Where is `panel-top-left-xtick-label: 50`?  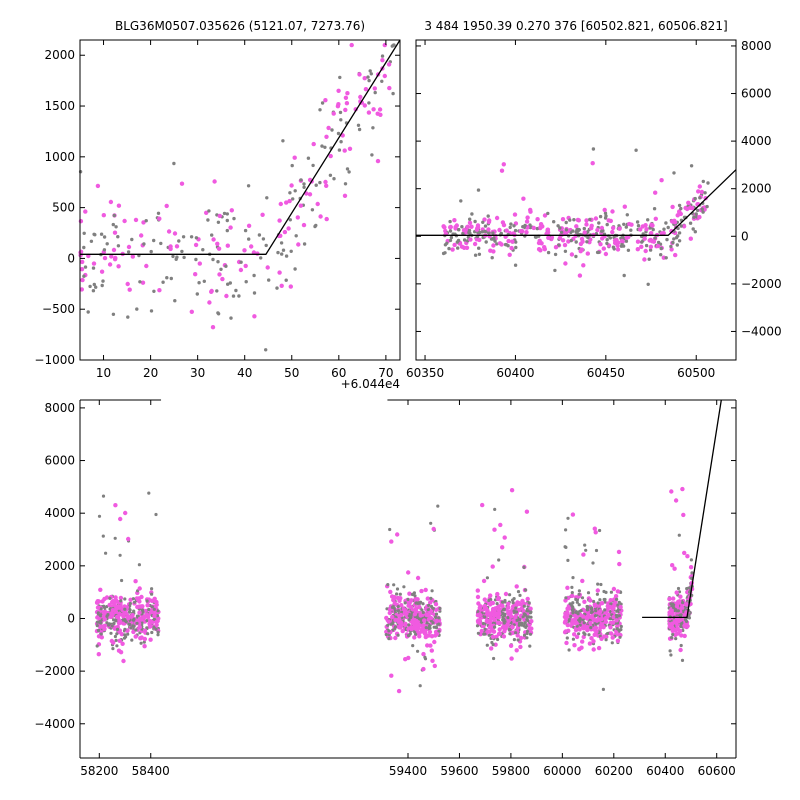
panel-top-left-xtick-label: 50 is located at coordinates (291, 373).